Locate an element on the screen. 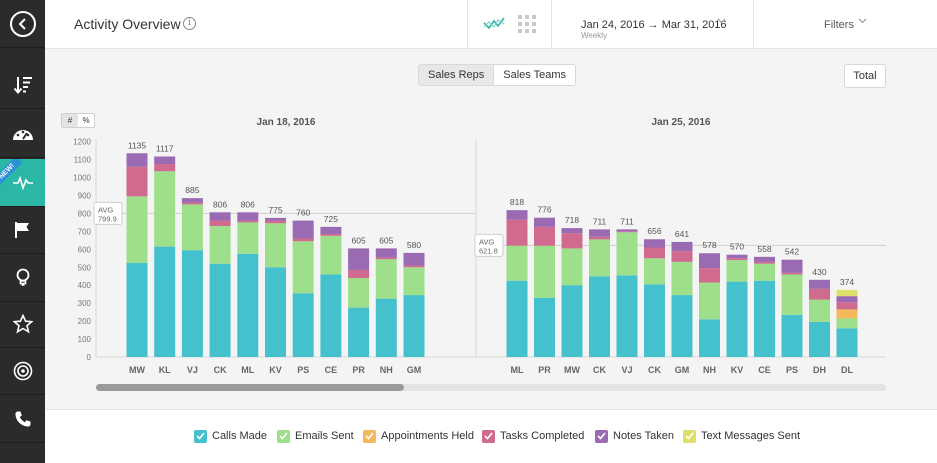 This screenshot has width=937, height=463. total-button: Total is located at coordinates (865, 76).